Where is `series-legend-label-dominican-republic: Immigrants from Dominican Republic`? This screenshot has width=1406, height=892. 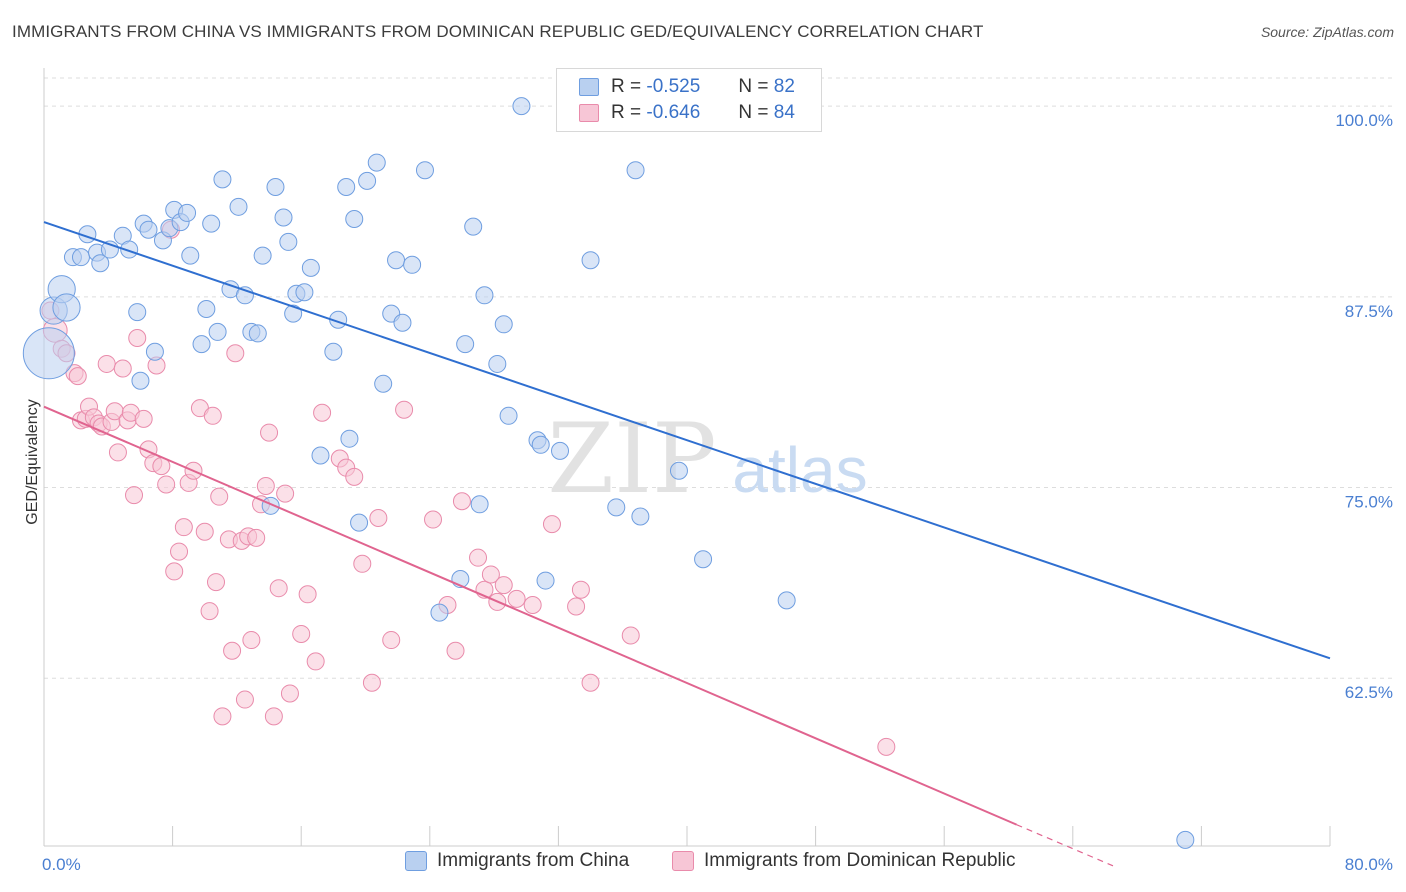 series-legend-label-dominican-republic: Immigrants from Dominican Republic is located at coordinates (860, 860).